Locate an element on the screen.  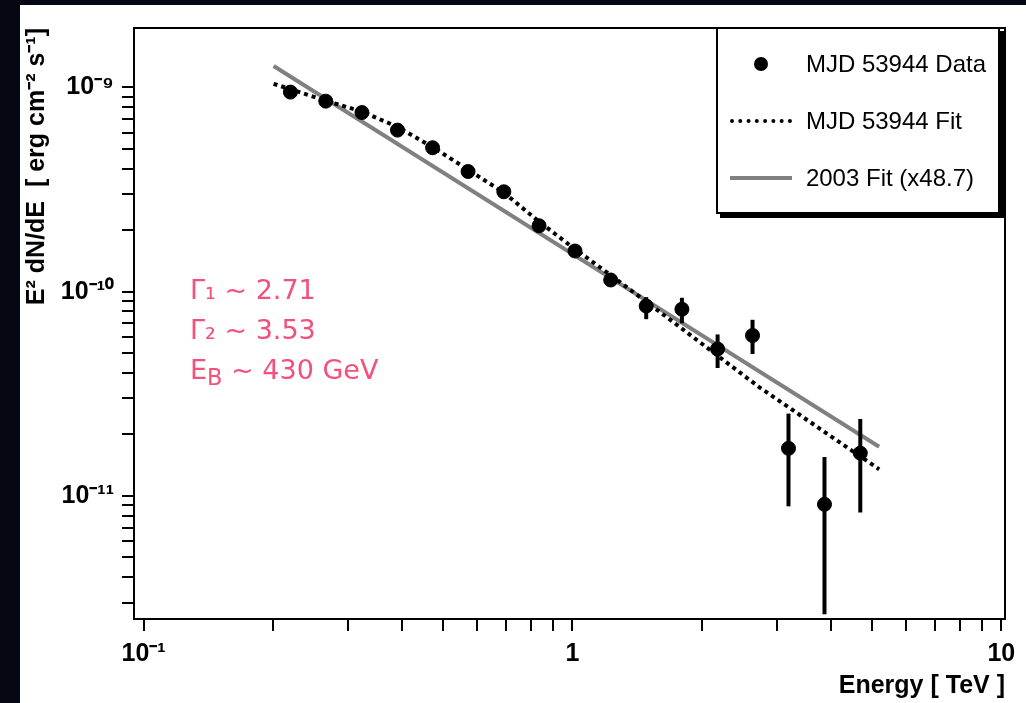
x-tick-label: 1 is located at coordinates (572, 651).